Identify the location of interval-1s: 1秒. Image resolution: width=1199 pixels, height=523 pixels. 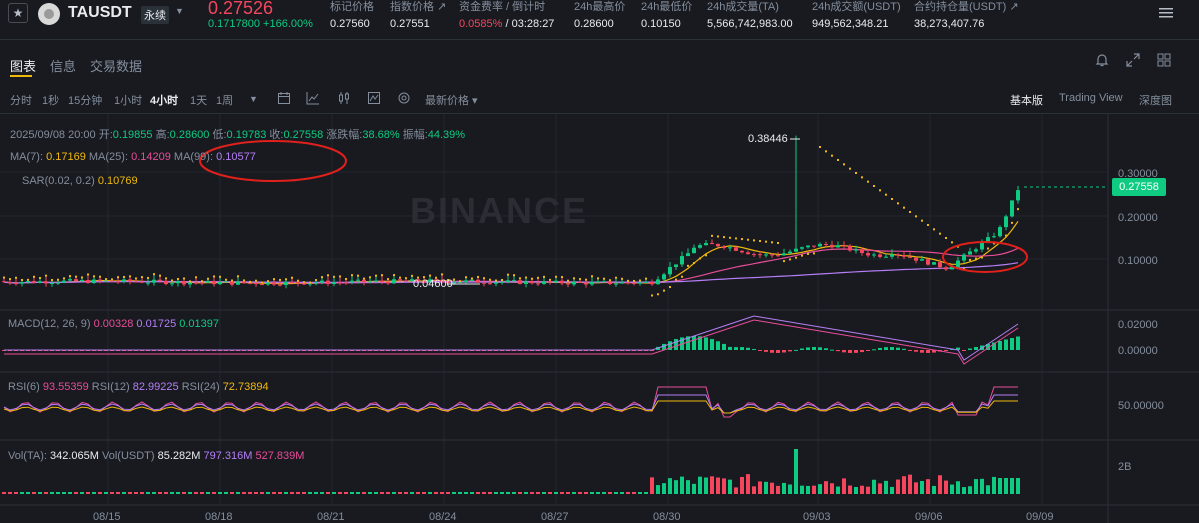
(51, 101).